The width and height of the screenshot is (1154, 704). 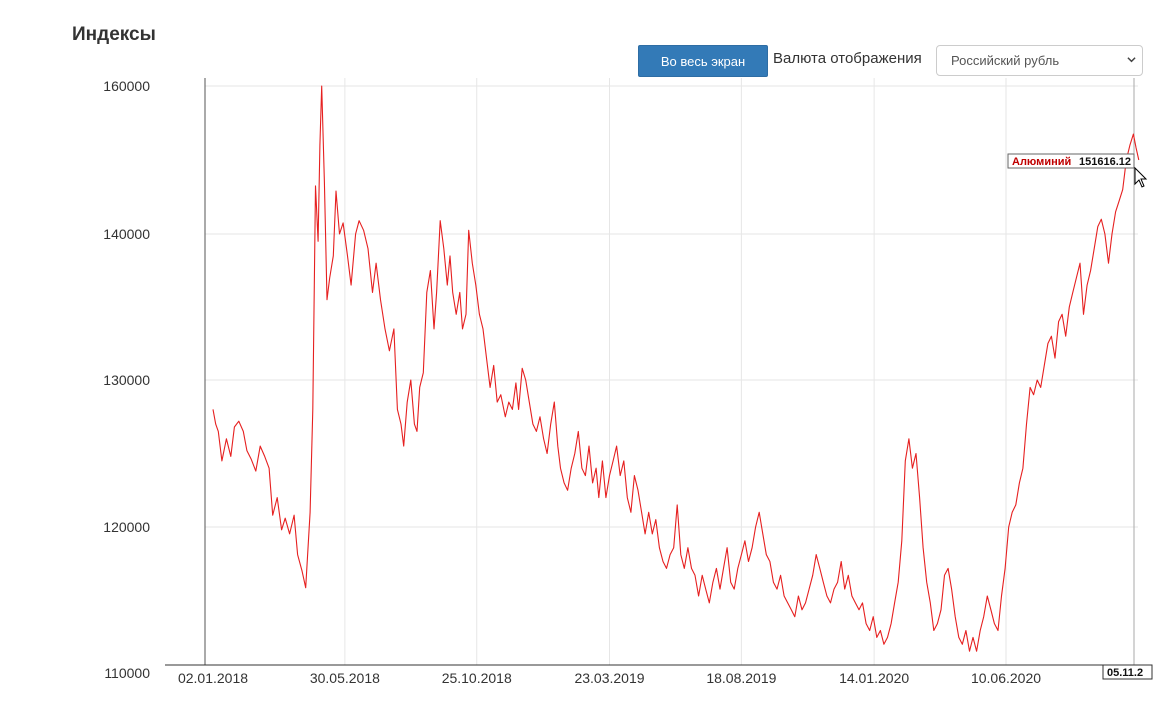 What do you see at coordinates (1105, 162) in the screenshot?
I see `tooltip-value: 151616.12` at bounding box center [1105, 162].